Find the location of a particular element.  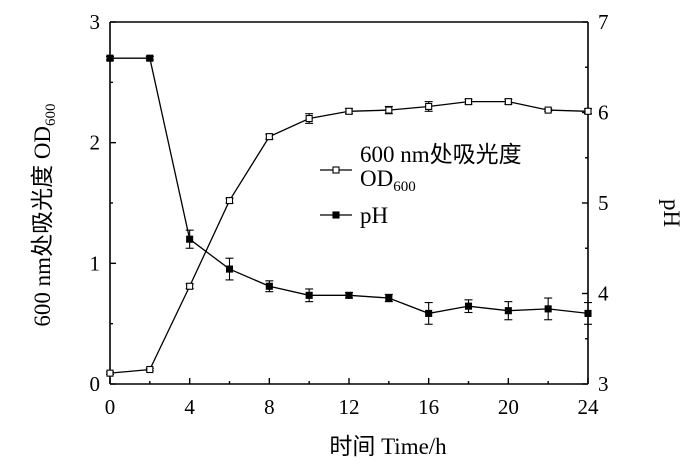

legend-ph-label: pH is located at coordinates (374, 215).